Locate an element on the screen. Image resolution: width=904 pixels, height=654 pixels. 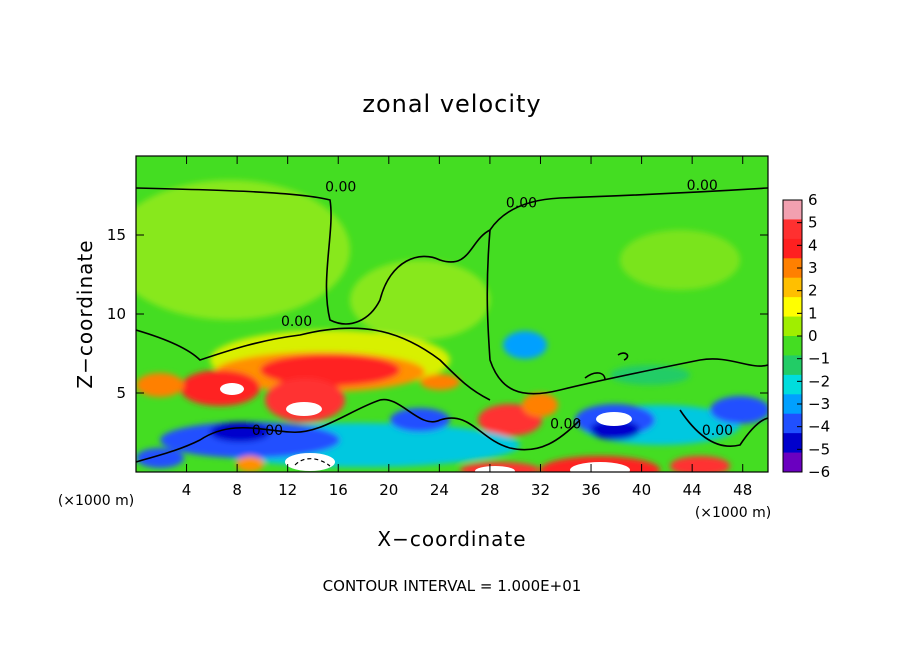
x-tick-label: 28 is located at coordinates (489, 490).